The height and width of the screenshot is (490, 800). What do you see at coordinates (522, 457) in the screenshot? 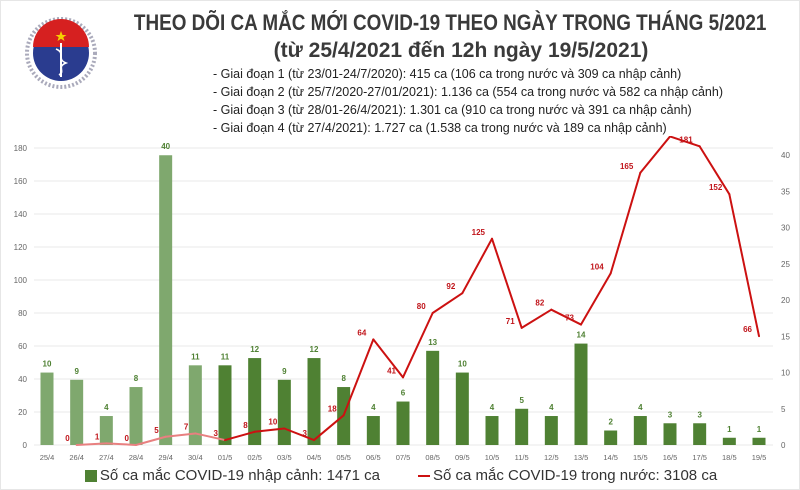
I see `x-axis-tick-label: 11/5` at bounding box center [522, 457].